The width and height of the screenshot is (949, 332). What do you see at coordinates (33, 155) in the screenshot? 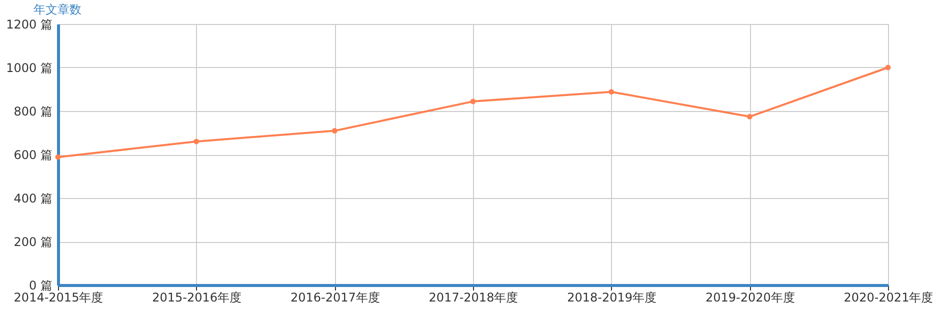
I see `y-tick-label: 600 篇` at bounding box center [33, 155].